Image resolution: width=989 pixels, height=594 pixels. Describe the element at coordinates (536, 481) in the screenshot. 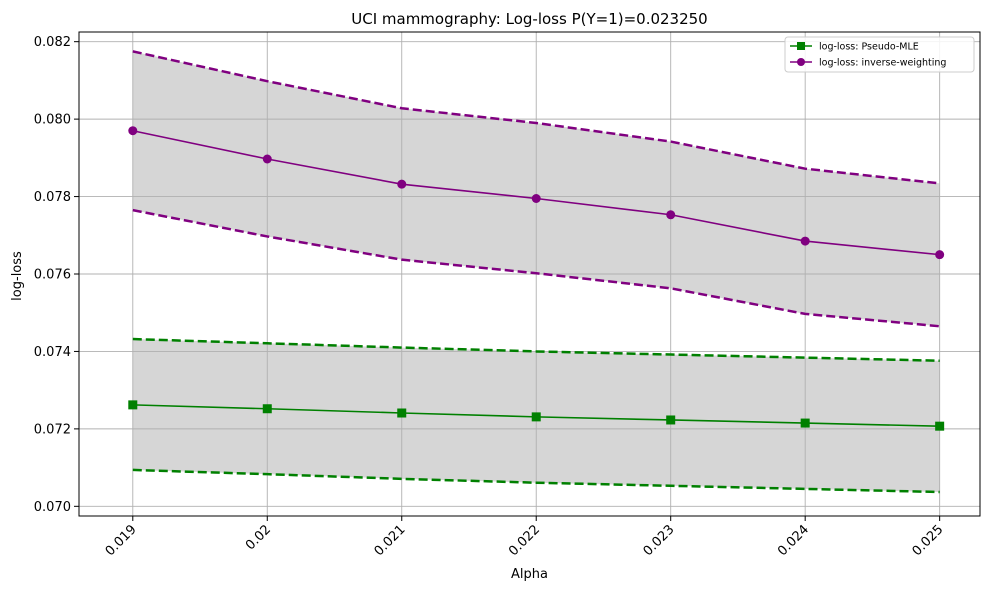

I see `series-pseudo-mle-lower-bound` at that location.